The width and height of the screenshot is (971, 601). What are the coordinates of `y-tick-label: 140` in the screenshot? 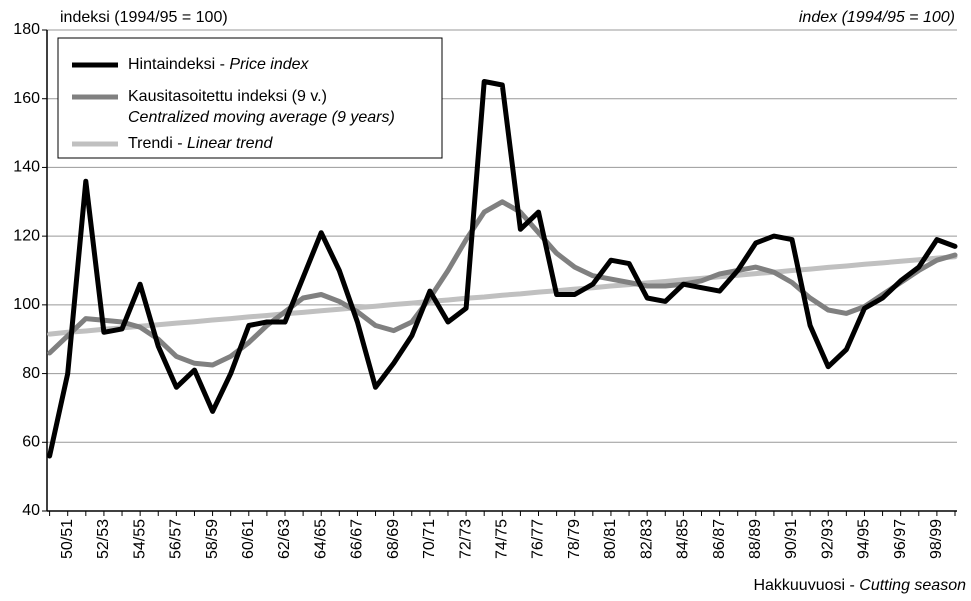 It's located at (26, 167).